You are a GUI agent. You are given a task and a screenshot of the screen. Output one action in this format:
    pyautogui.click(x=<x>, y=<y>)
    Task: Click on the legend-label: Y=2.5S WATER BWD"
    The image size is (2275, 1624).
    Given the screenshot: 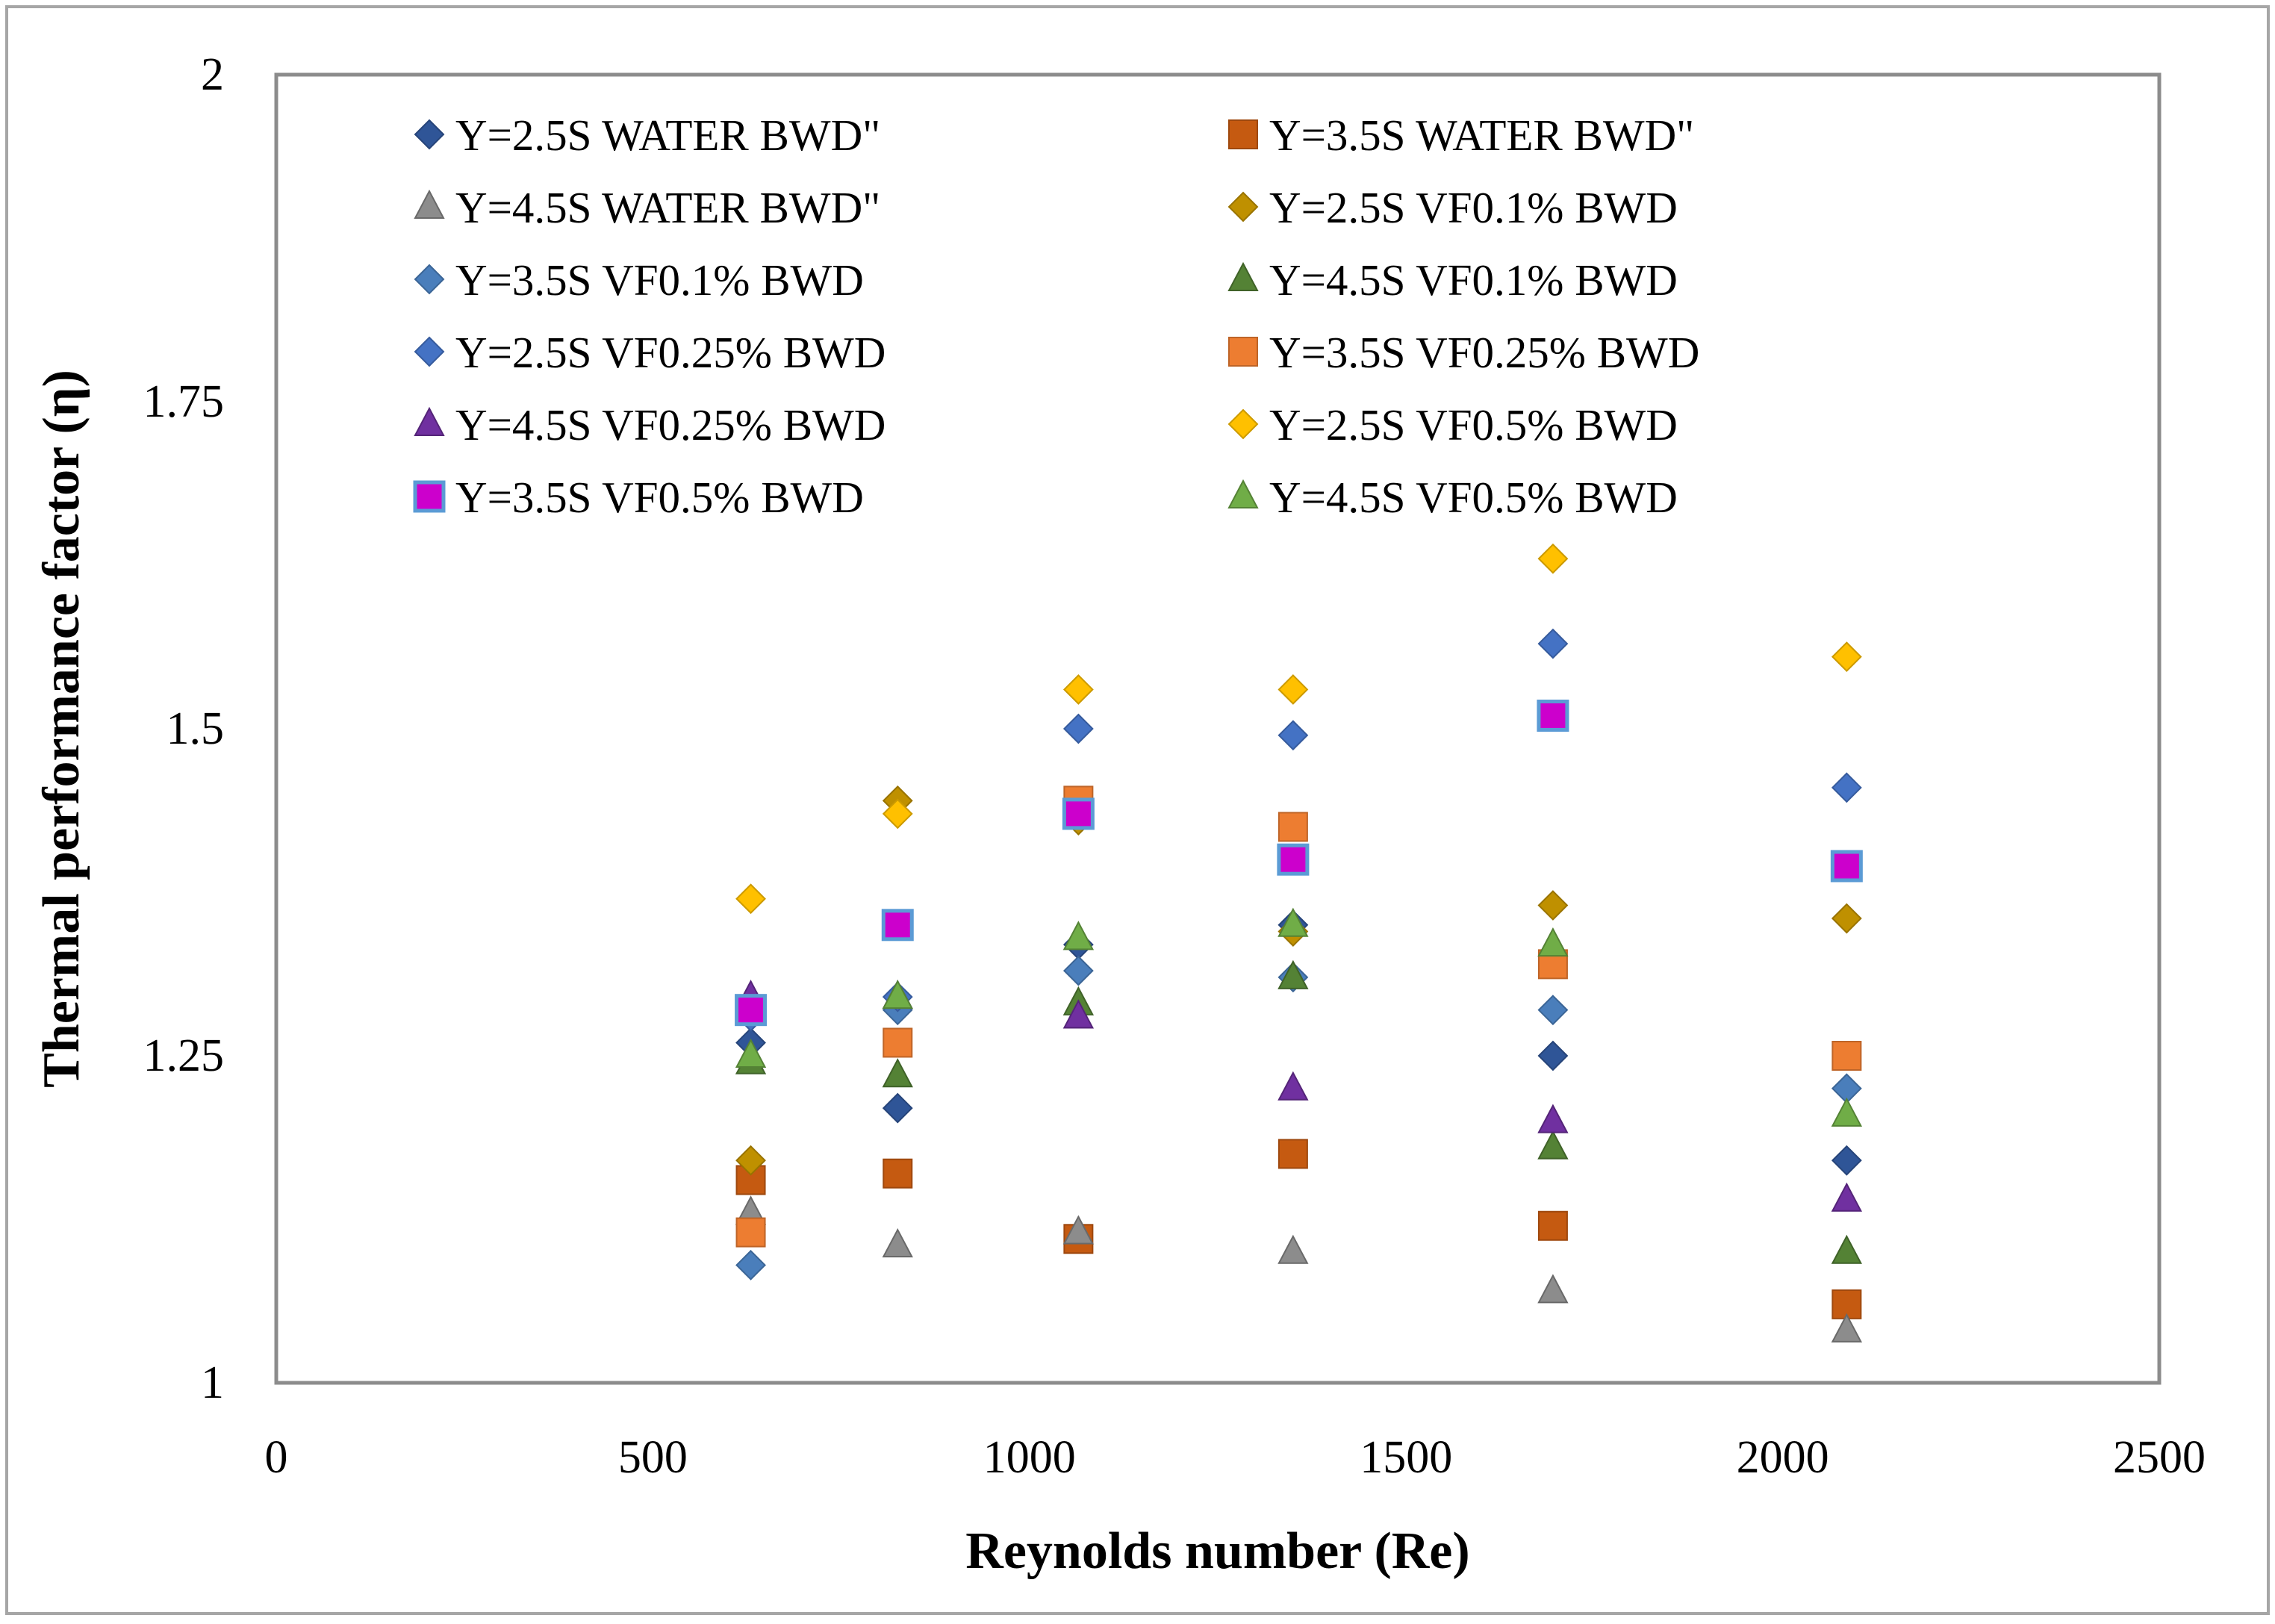 What is the action you would take?
    pyautogui.click(x=667, y=135)
    